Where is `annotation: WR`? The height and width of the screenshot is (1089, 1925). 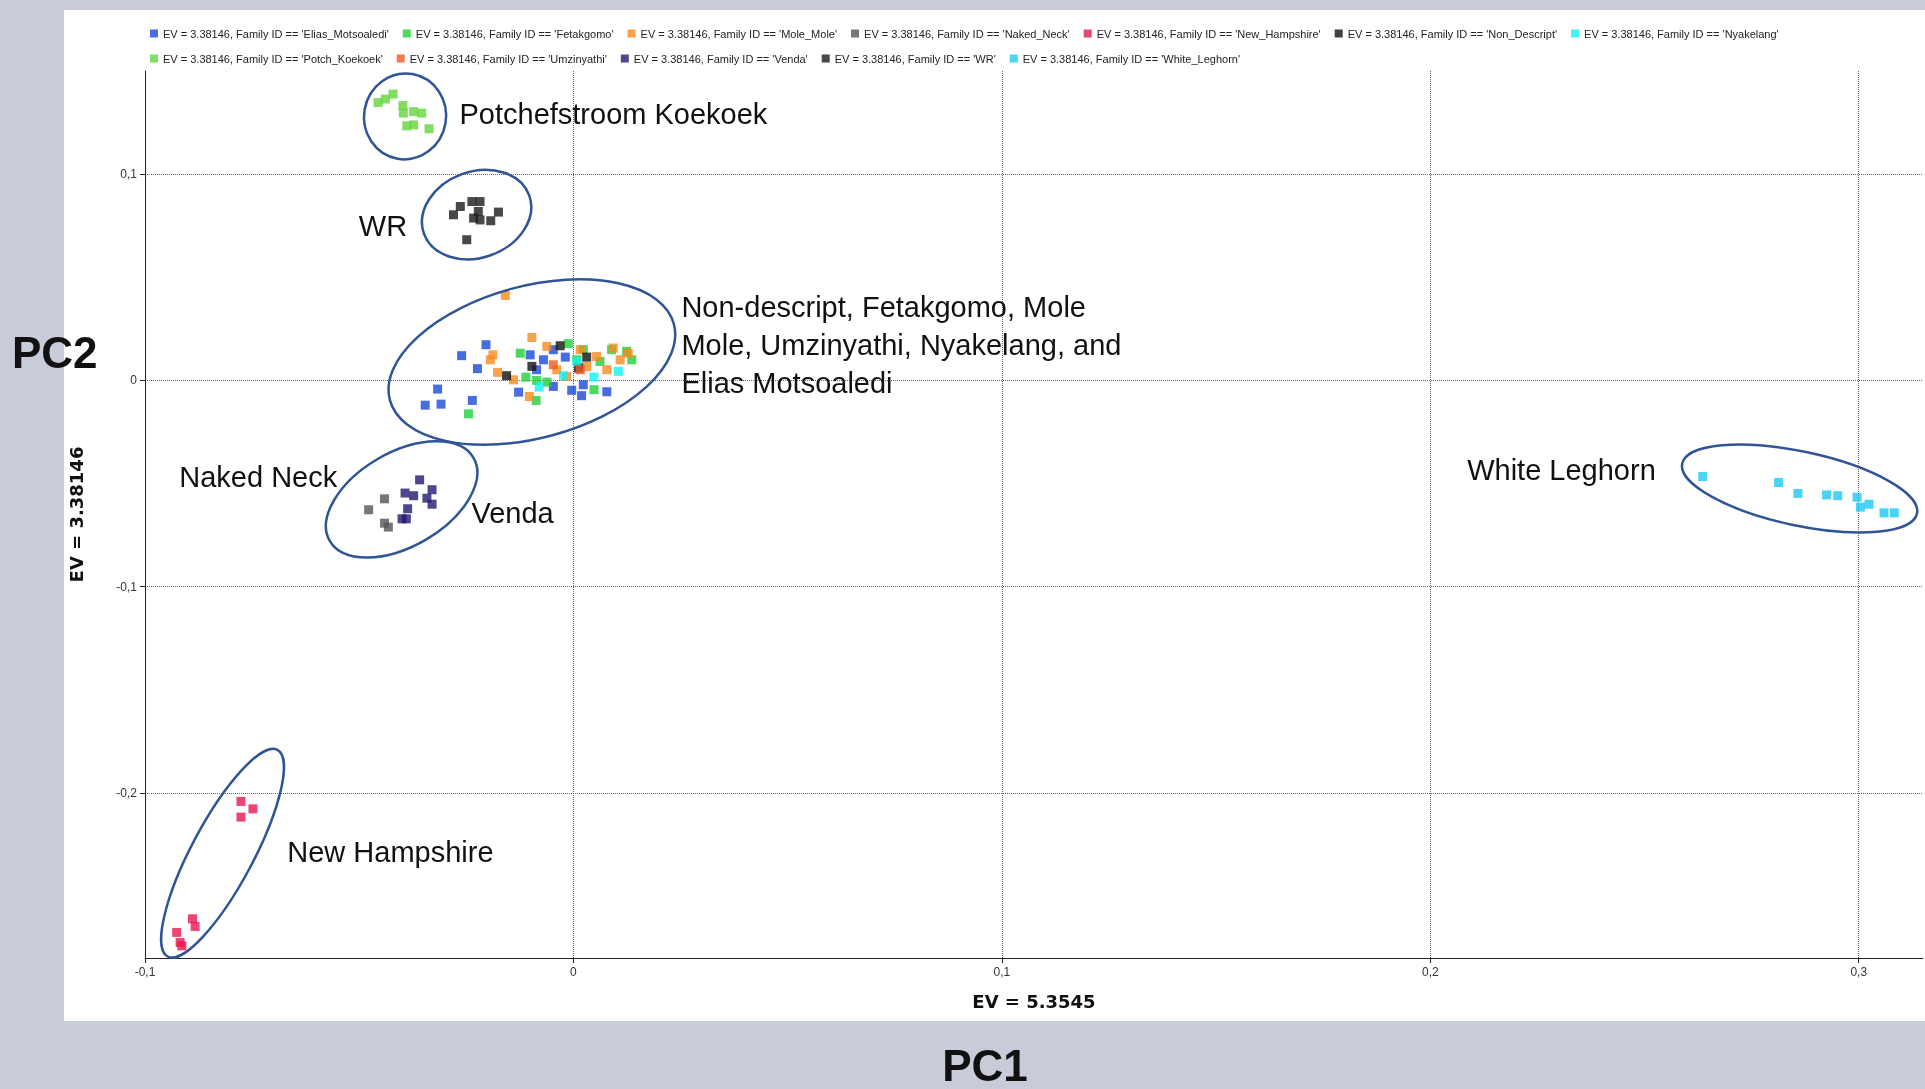
annotation: WR is located at coordinates (383, 225).